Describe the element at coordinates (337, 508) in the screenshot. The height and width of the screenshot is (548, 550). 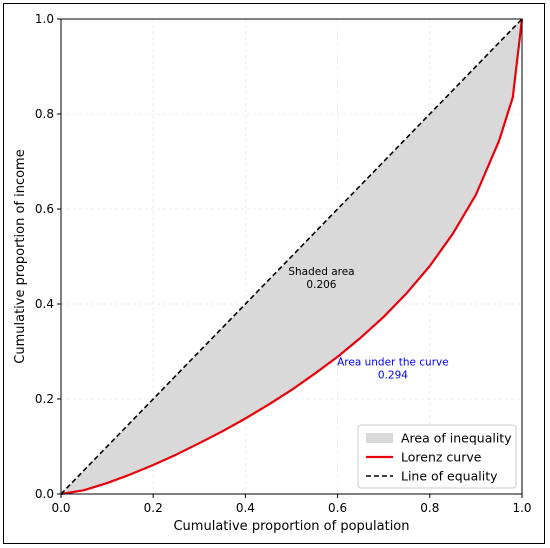
I see `x-tick-label-3: 0.6` at that location.